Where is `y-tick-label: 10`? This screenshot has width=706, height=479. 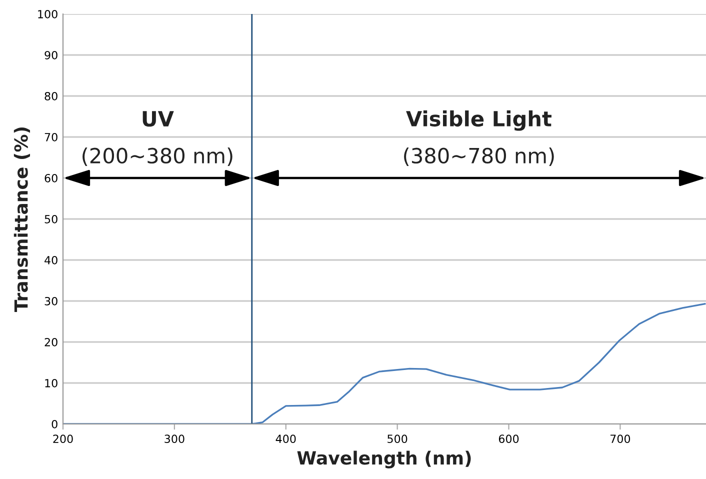
y-tick-label: 10 is located at coordinates (51, 383).